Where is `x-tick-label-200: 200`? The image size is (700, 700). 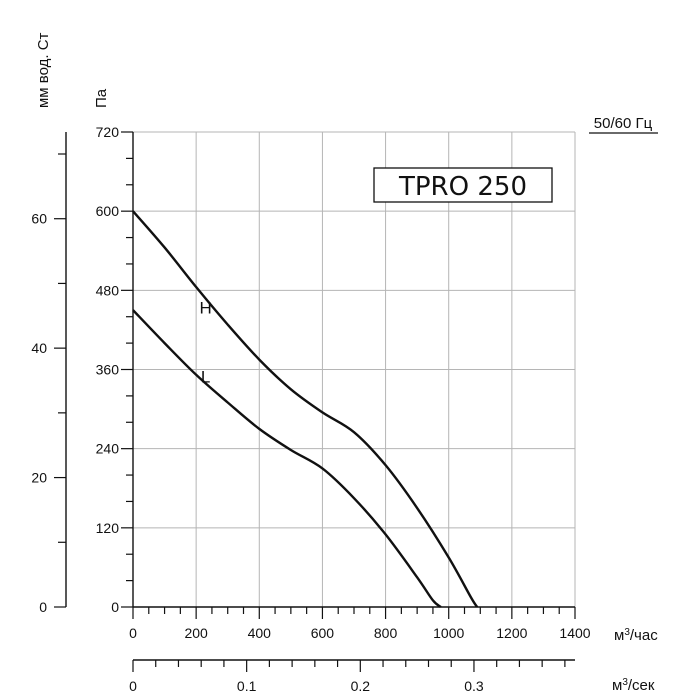 x-tick-label-200: 200 is located at coordinates (196, 633).